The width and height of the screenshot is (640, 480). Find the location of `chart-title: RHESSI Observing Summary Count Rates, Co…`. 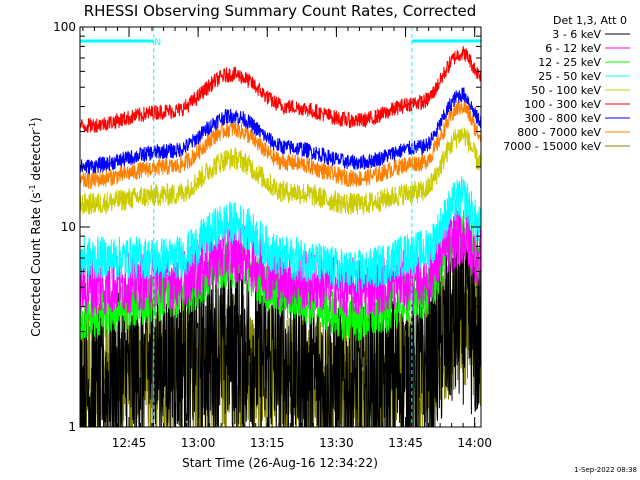

chart-title: RHESSI Observing Summary Count Rates, Co… is located at coordinates (280, 11).